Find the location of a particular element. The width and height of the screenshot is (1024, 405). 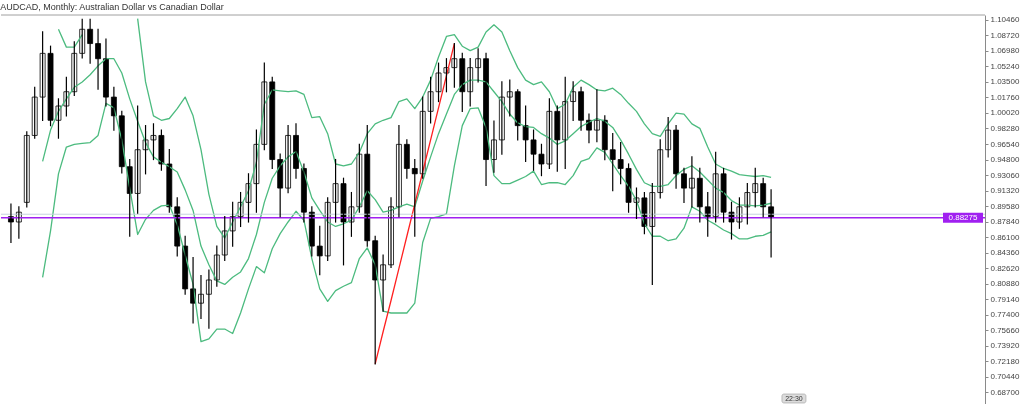

y-tick-label: 0.93060 is located at coordinates (1005, 175).